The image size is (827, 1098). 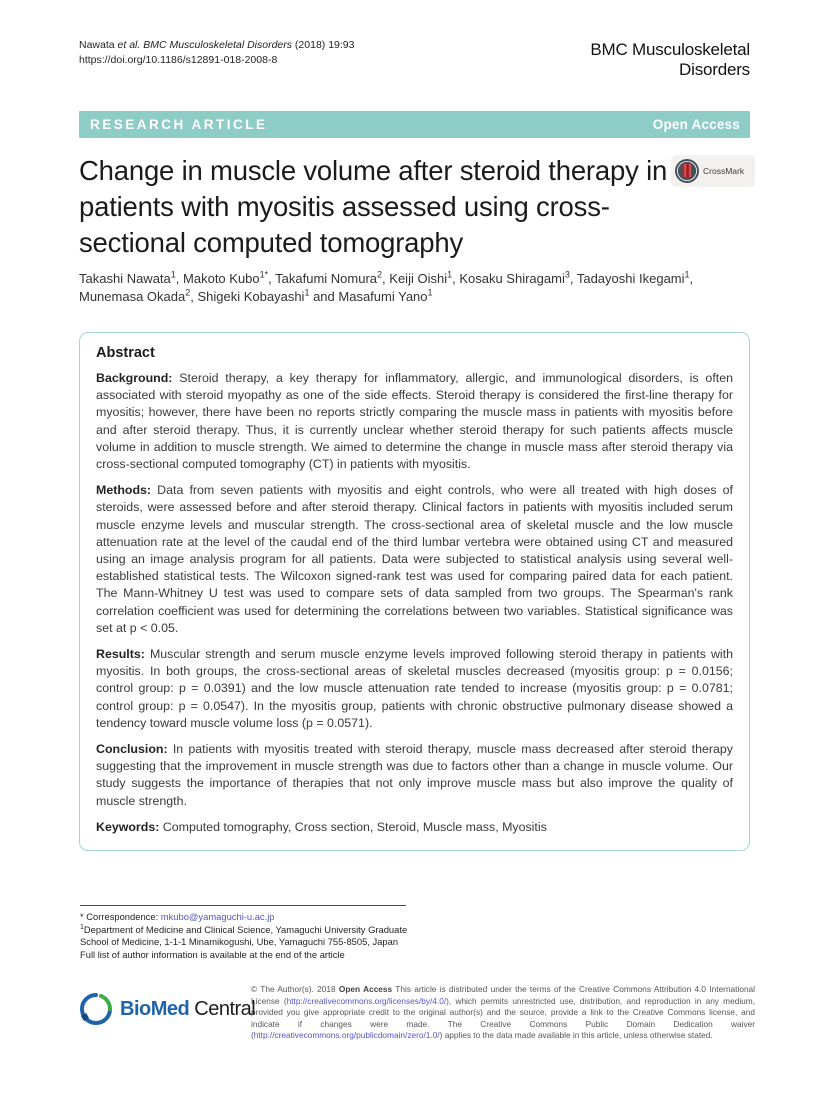 I want to click on author: Kosaku Shiragami3,, so click(x=518, y=277).